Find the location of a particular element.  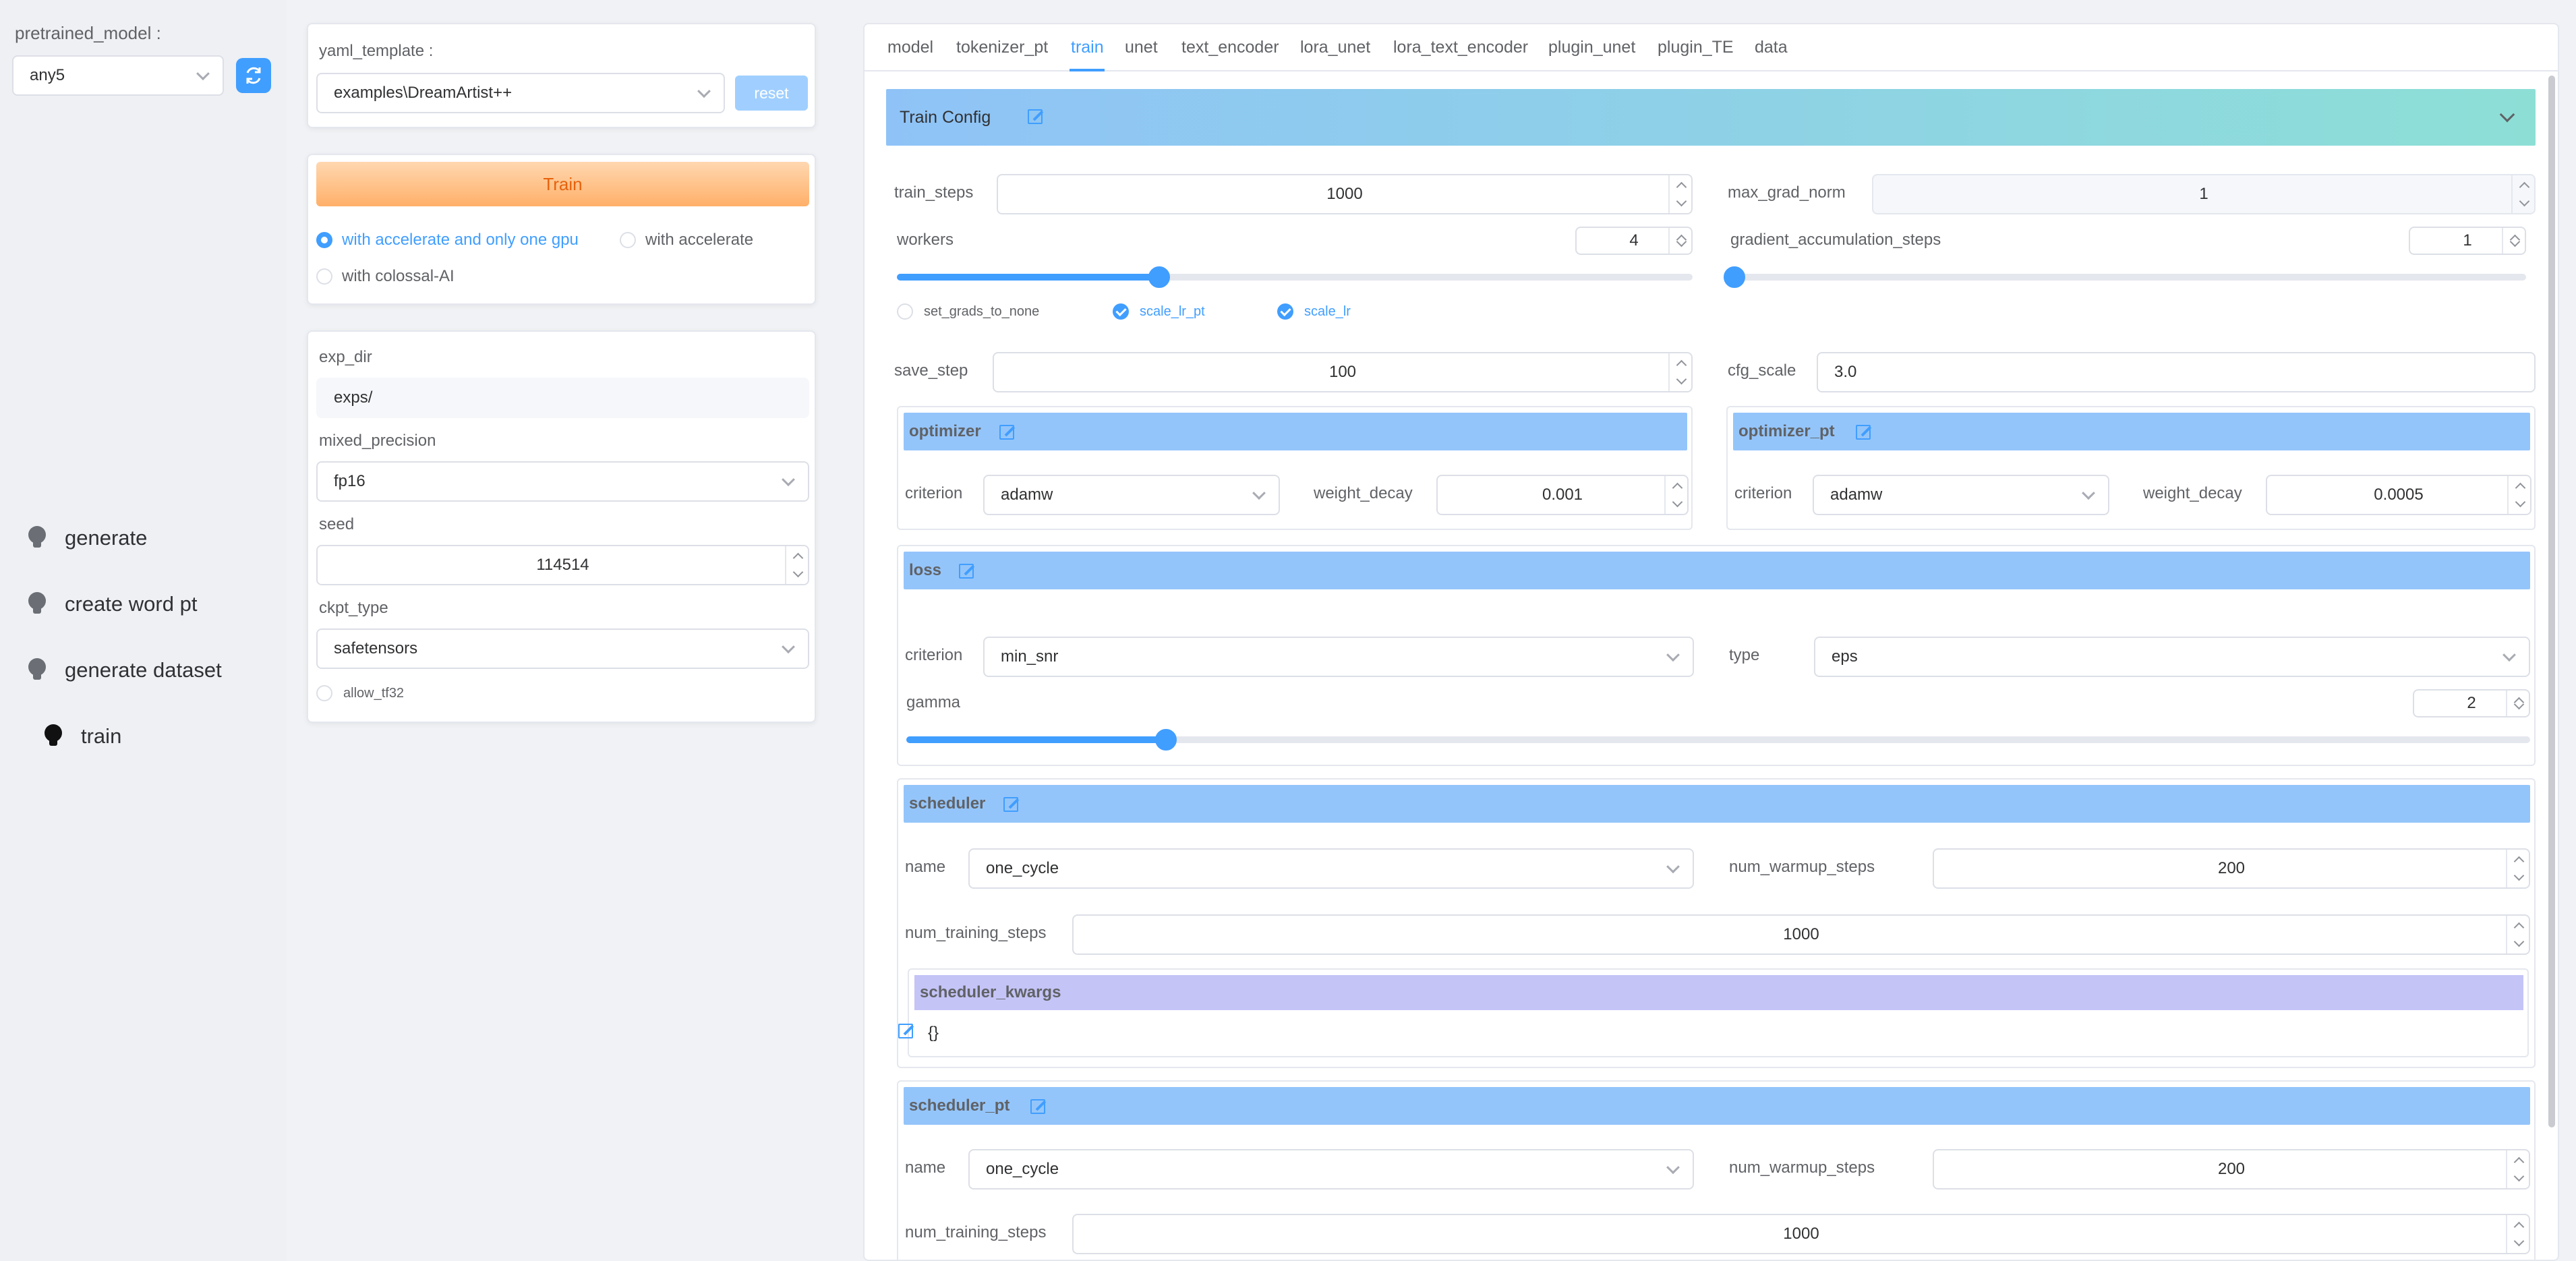

train-steps-value: 1000 is located at coordinates (1344, 194).